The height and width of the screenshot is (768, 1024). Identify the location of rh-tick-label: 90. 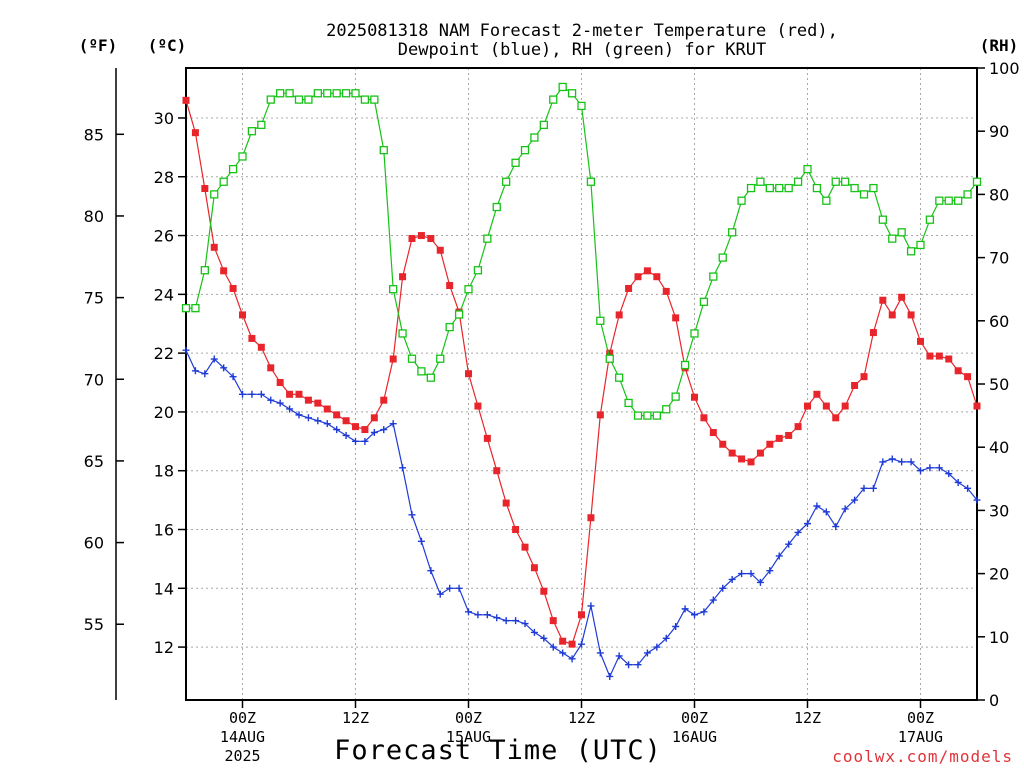
(999, 131).